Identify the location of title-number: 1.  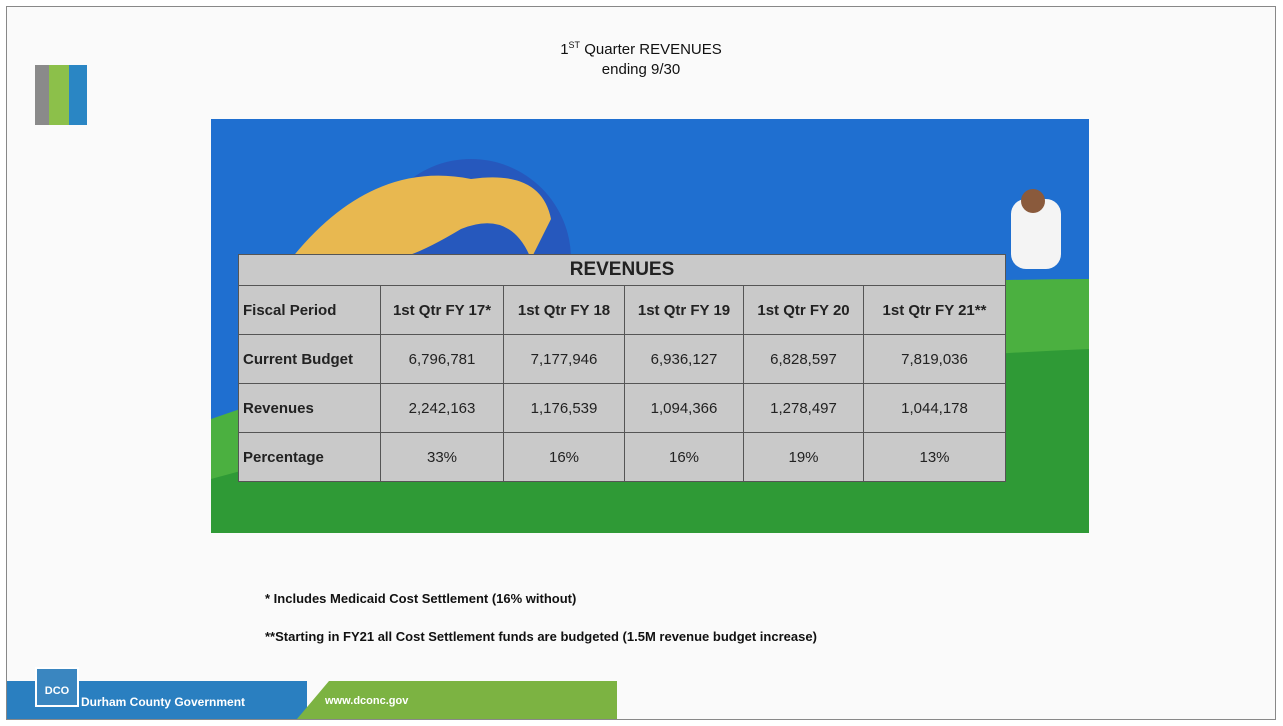
(564, 49).